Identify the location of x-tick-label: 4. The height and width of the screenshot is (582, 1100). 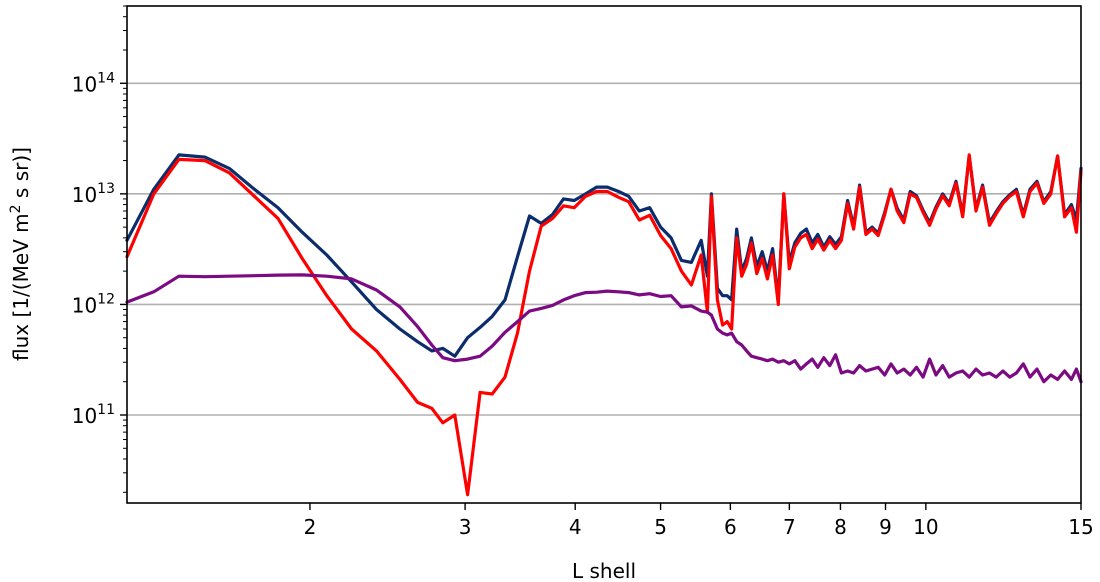
(575, 527).